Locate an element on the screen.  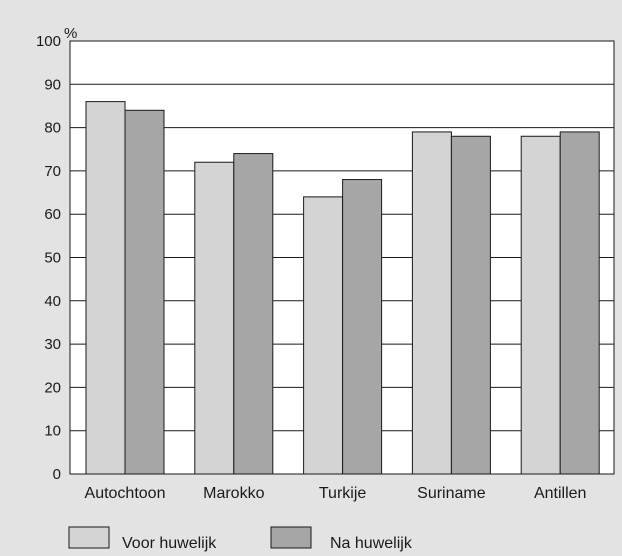
legend-label-voor: Voor huwelijk is located at coordinates (169, 543).